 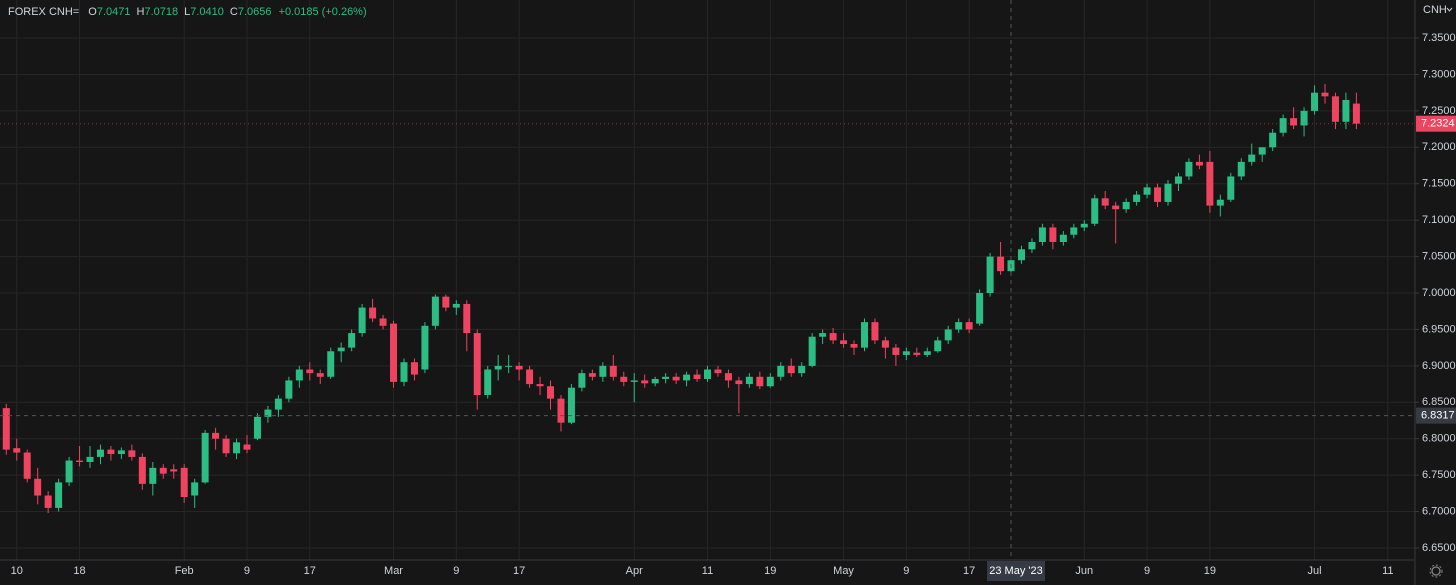 I want to click on y-axis-panel, so click(x=1435, y=292).